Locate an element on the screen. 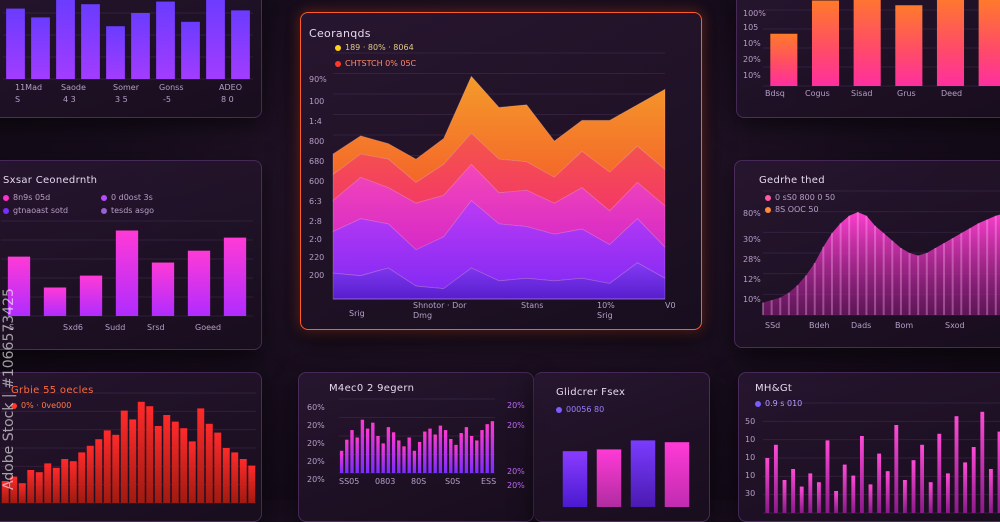 The width and height of the screenshot is (1000, 522). main-ytick-9: 220 is located at coordinates (317, 257).